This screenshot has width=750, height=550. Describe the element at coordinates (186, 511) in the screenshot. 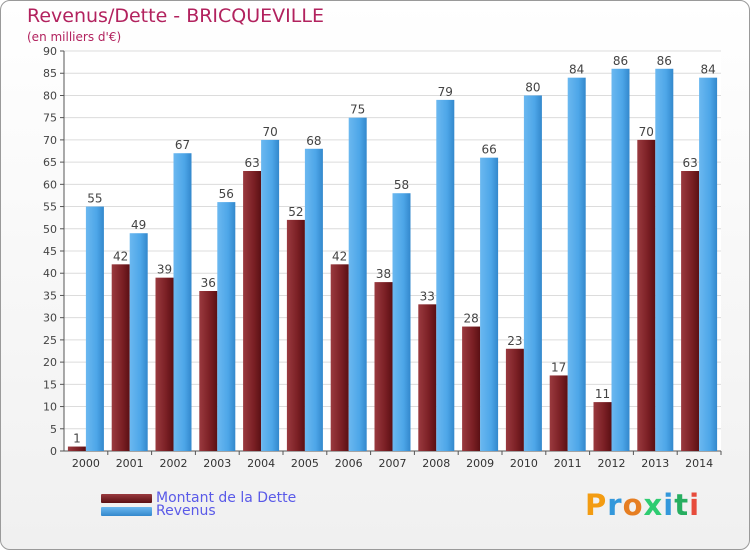

I see `legend-label-revenus: Revenus` at that location.